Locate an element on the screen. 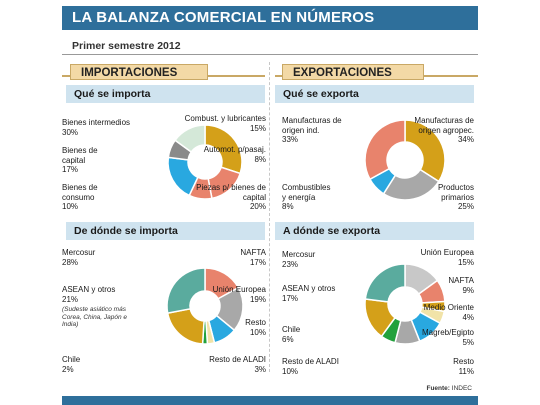 Image resolution: width=540 pixels, height=405 pixels. panel-head-exports-what: Qué se exporta is located at coordinates (374, 94).